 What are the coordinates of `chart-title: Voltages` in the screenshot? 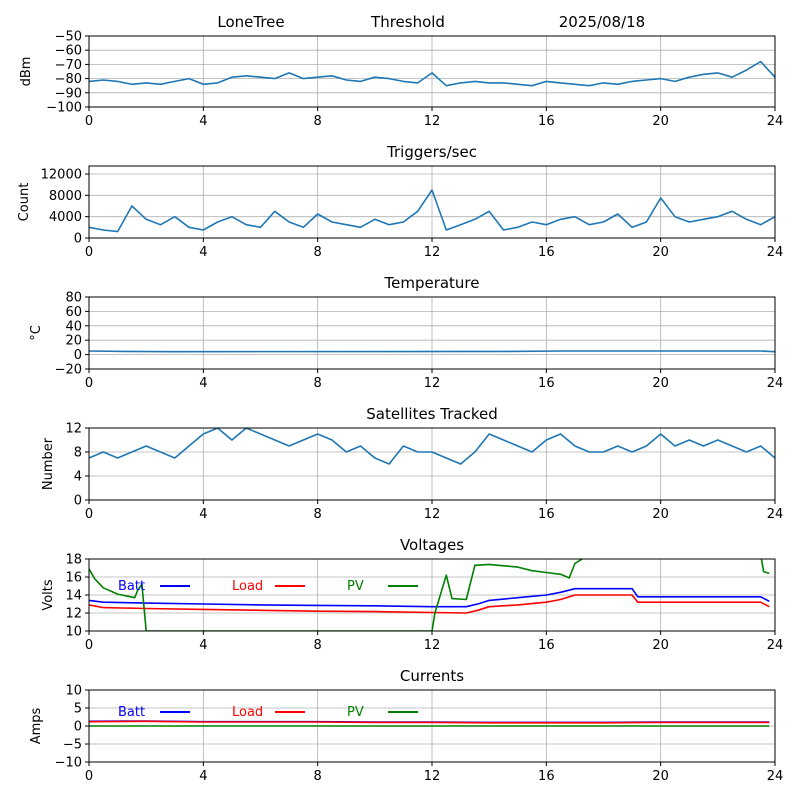 It's located at (432, 545).